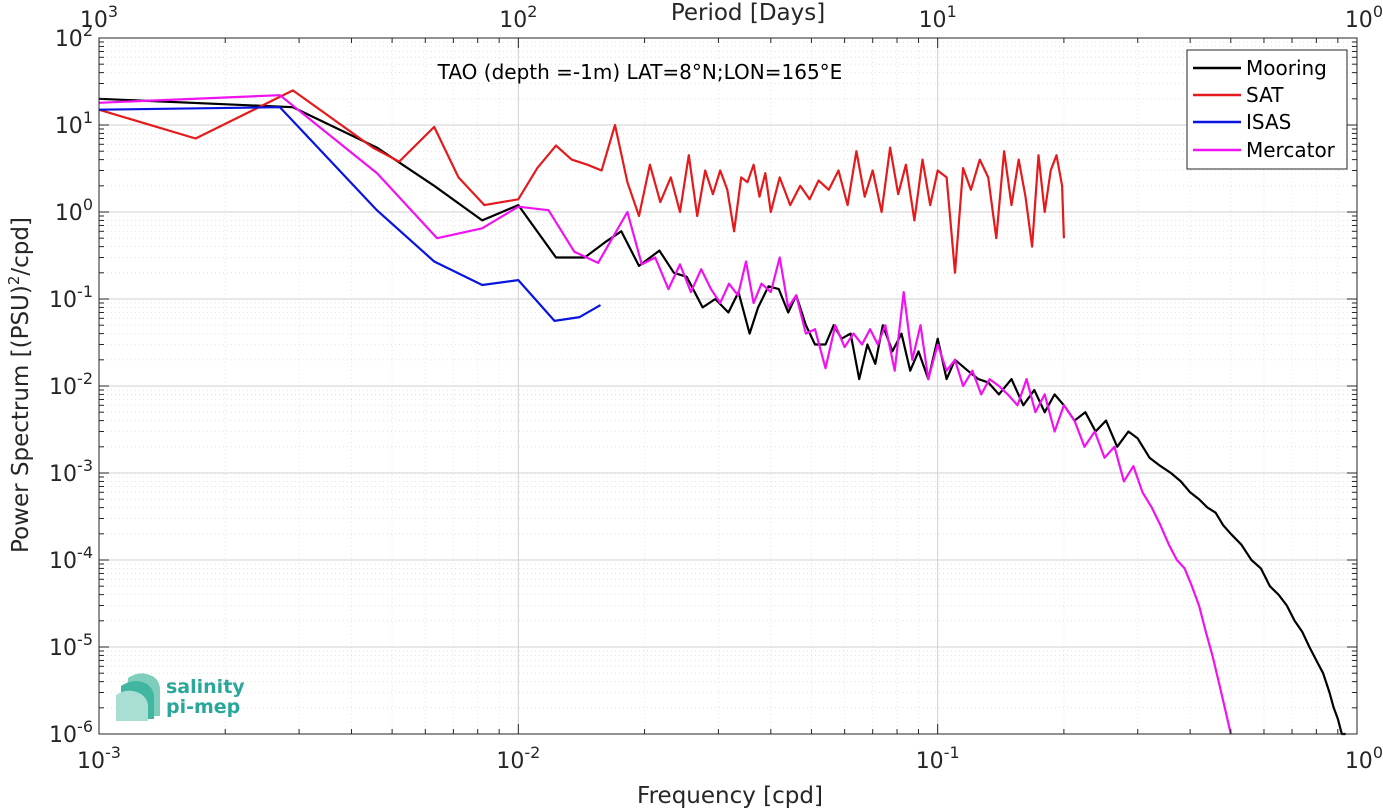  I want to click on x-tick-label: 10⁻³, so click(99, 758).